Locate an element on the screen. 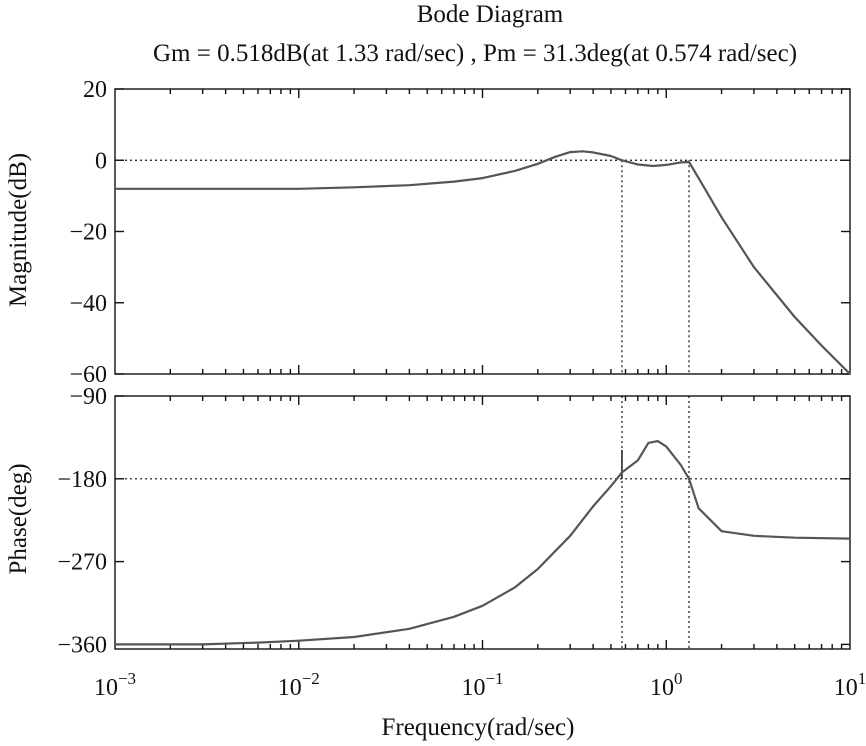 This screenshot has width=866, height=746. magnitude-y-tick-label: −40 is located at coordinates (88, 304).